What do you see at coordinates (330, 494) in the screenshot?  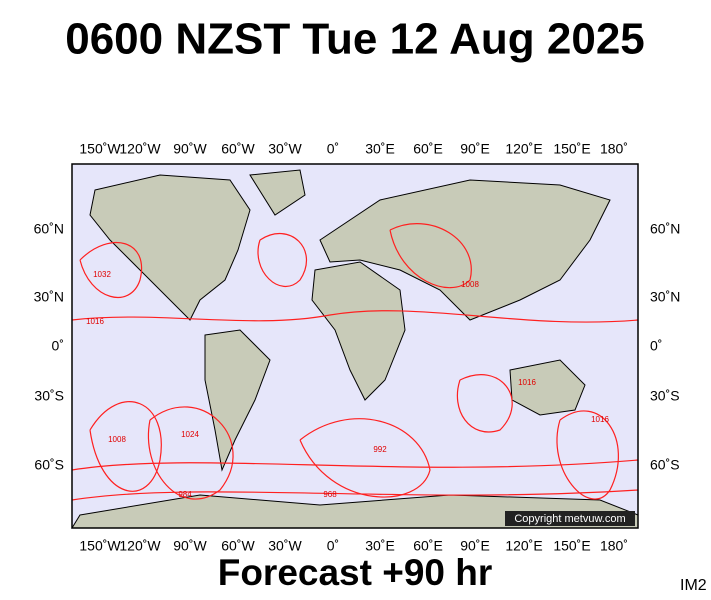 I see `isobar-label: 968` at bounding box center [330, 494].